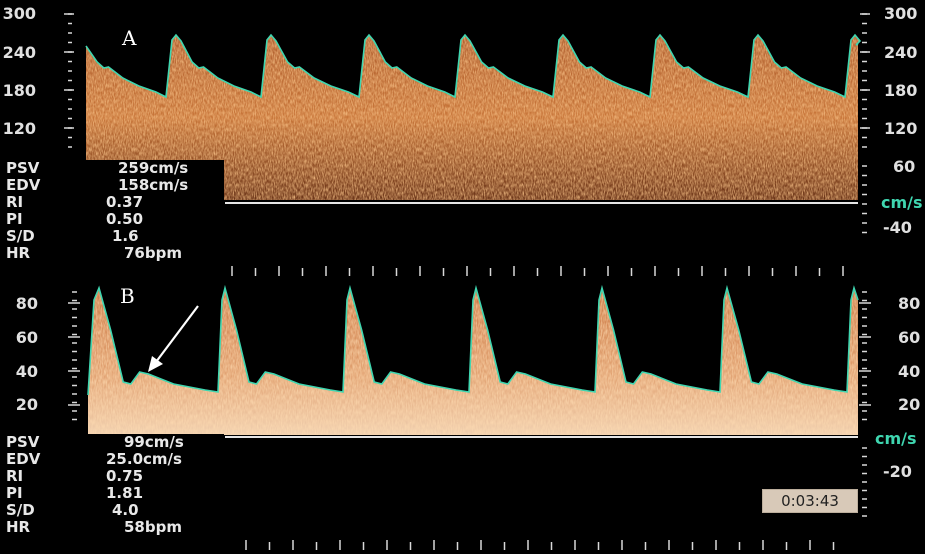 Image resolution: width=925 pixels, height=554 pixels. What do you see at coordinates (115, 527) in the screenshot?
I see `measurement-row-hr: HR 58bpm` at bounding box center [115, 527].